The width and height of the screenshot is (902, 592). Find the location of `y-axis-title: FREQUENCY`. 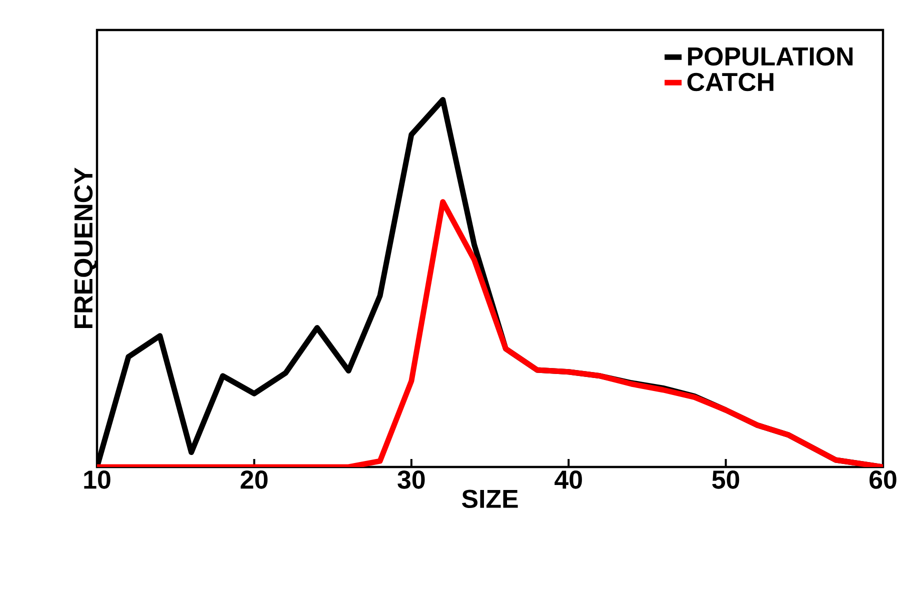

y-axis-title: FREQUENCY is located at coordinates (86, 248).